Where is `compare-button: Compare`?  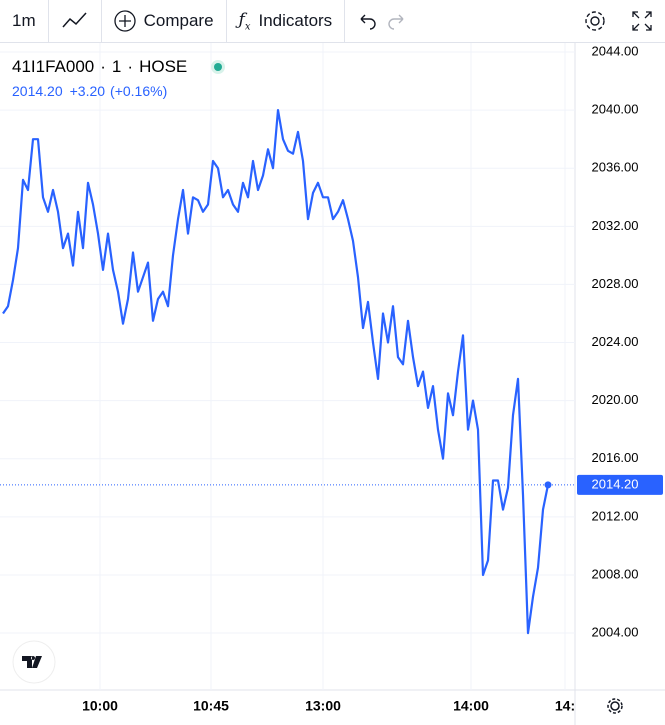 compare-button: Compare is located at coordinates (164, 21).